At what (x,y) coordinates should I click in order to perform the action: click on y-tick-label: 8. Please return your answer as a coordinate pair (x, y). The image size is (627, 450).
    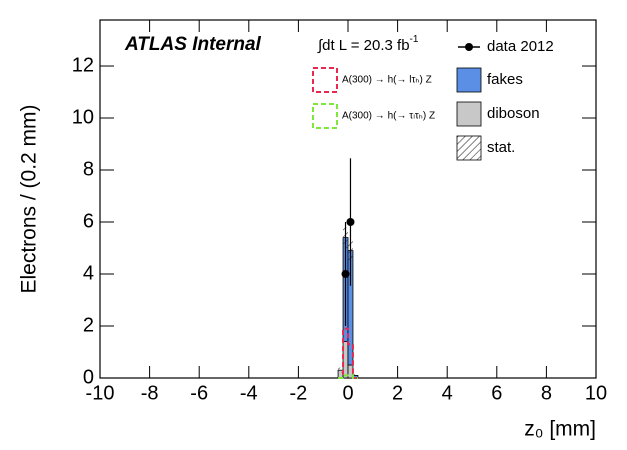
    Looking at the image, I should click on (88, 169).